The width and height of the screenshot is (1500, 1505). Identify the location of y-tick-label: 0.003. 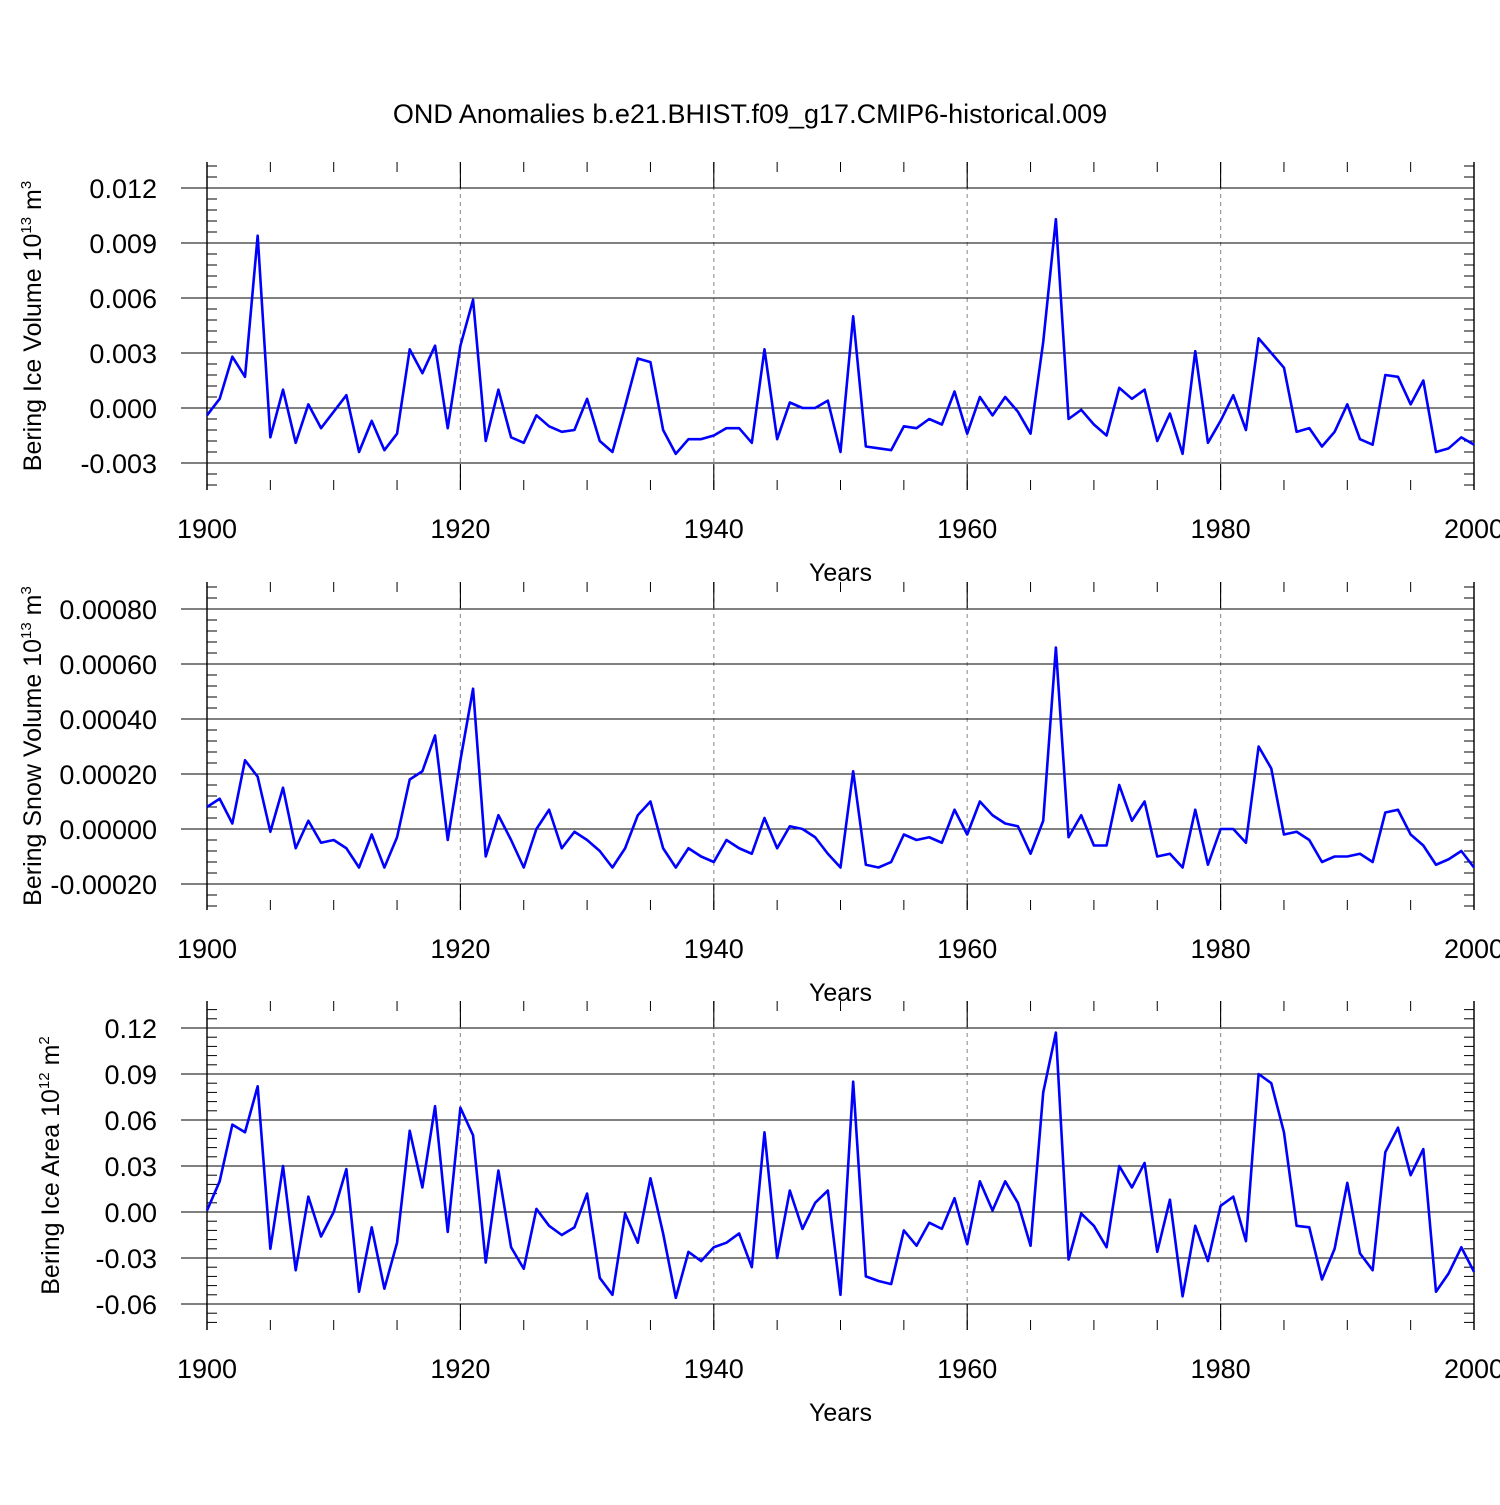
(123, 354).